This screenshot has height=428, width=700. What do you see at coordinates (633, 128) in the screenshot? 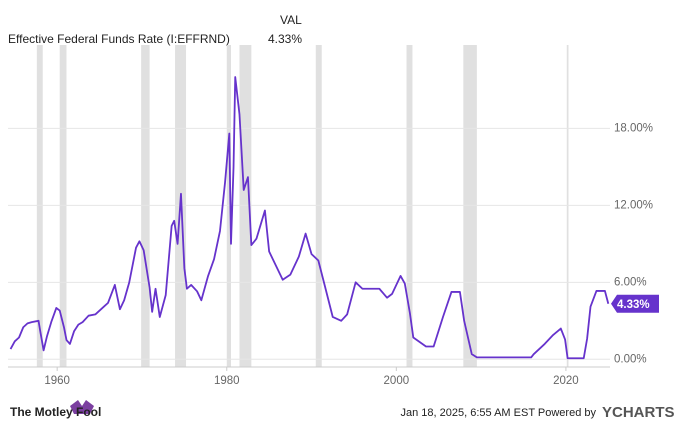
I see `y-tick-label: 18.00%` at bounding box center [633, 128].